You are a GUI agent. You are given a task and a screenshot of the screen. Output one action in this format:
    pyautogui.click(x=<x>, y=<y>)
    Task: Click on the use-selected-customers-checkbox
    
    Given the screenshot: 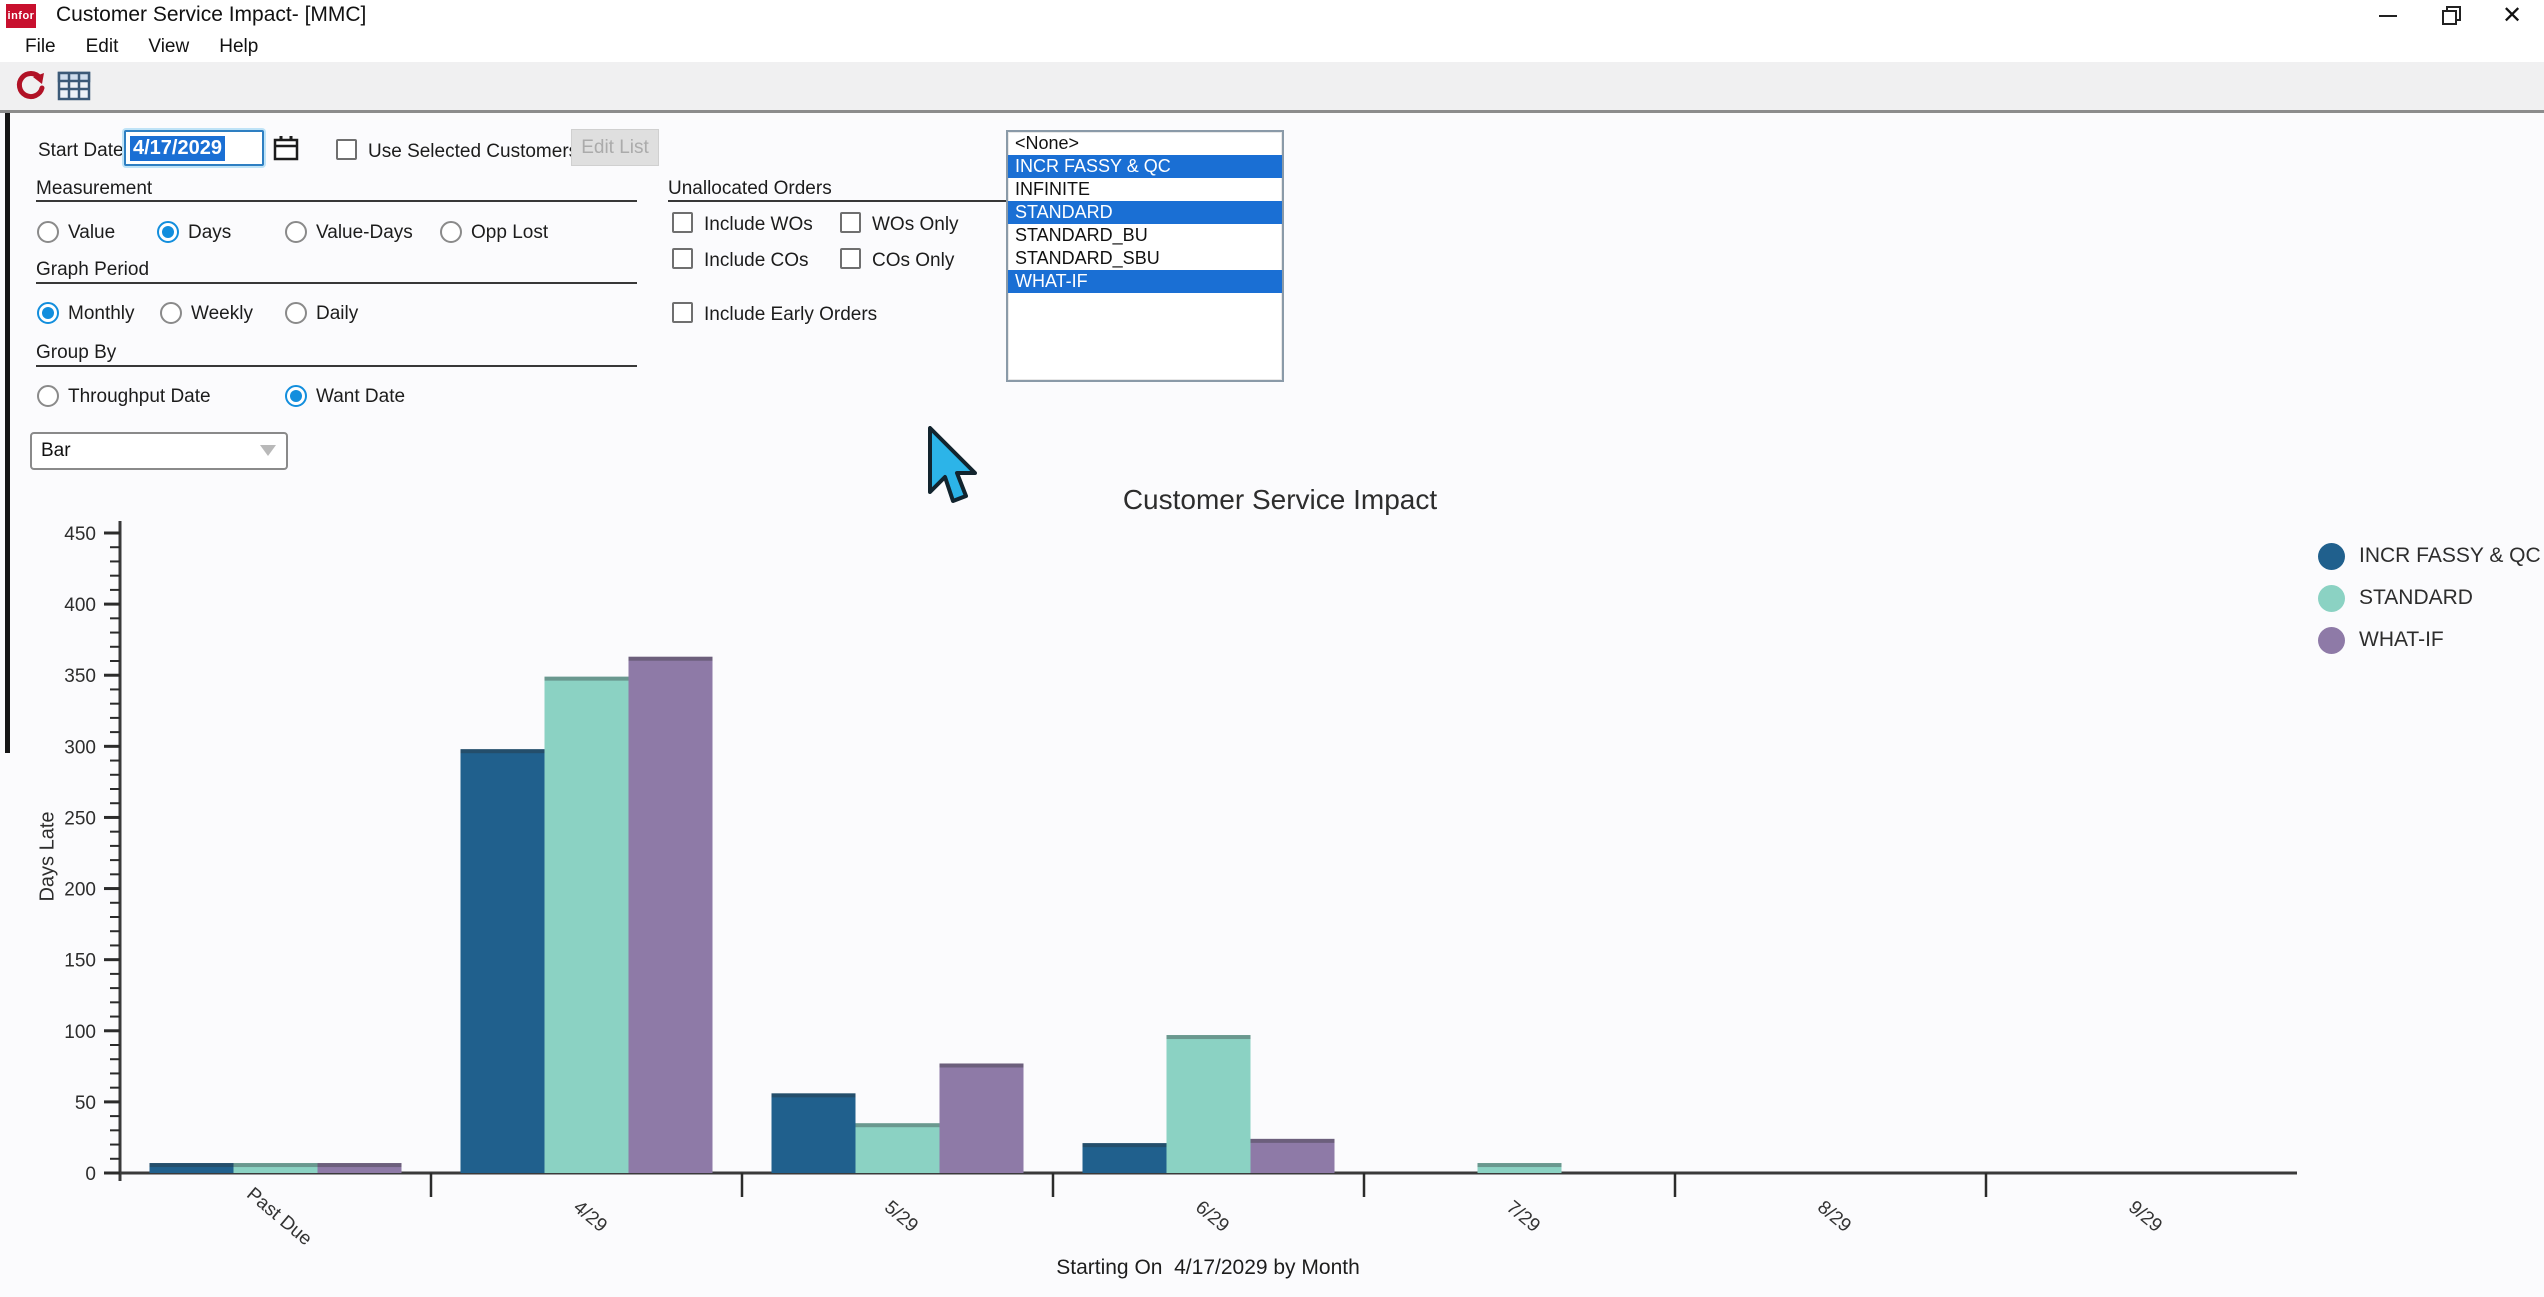 What is the action you would take?
    pyautogui.click(x=346, y=149)
    